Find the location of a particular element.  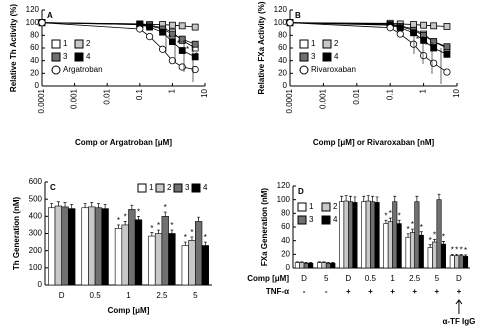

x-axis-label: Comp or Argatroban [μM] is located at coordinates (123, 142).